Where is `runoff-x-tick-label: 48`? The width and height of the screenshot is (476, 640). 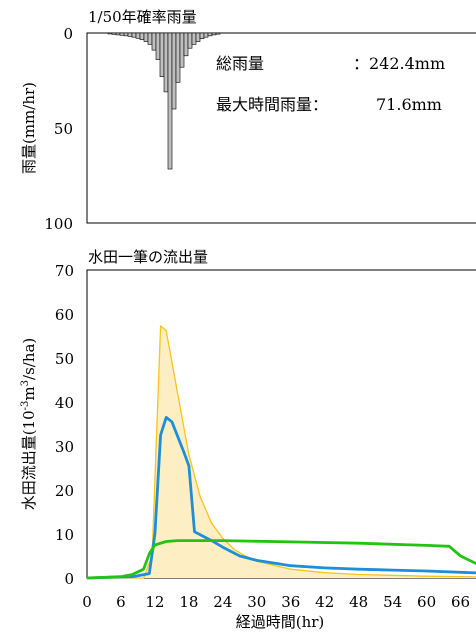 runoff-x-tick-label: 48 is located at coordinates (358, 602).